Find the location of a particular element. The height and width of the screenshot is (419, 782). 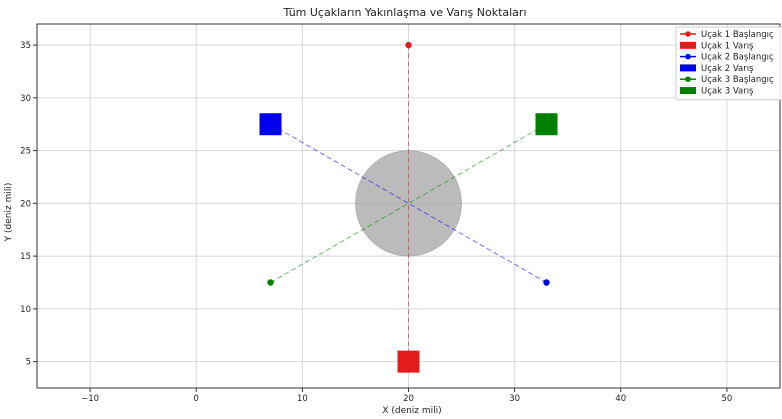

legend-marker-aircraft-3-end is located at coordinates (688, 90).